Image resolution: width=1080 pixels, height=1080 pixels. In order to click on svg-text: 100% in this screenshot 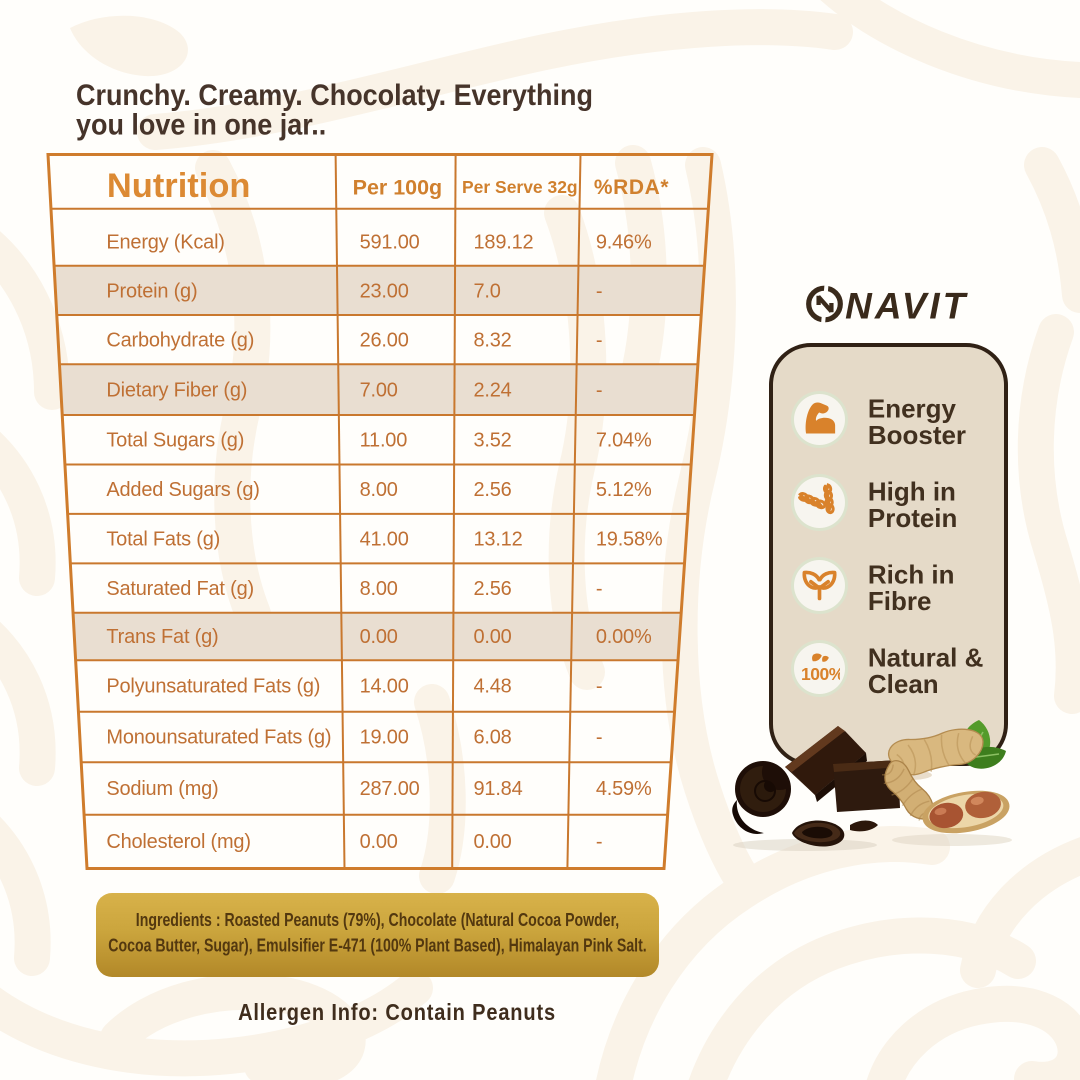, I will do `click(820, 674)`.